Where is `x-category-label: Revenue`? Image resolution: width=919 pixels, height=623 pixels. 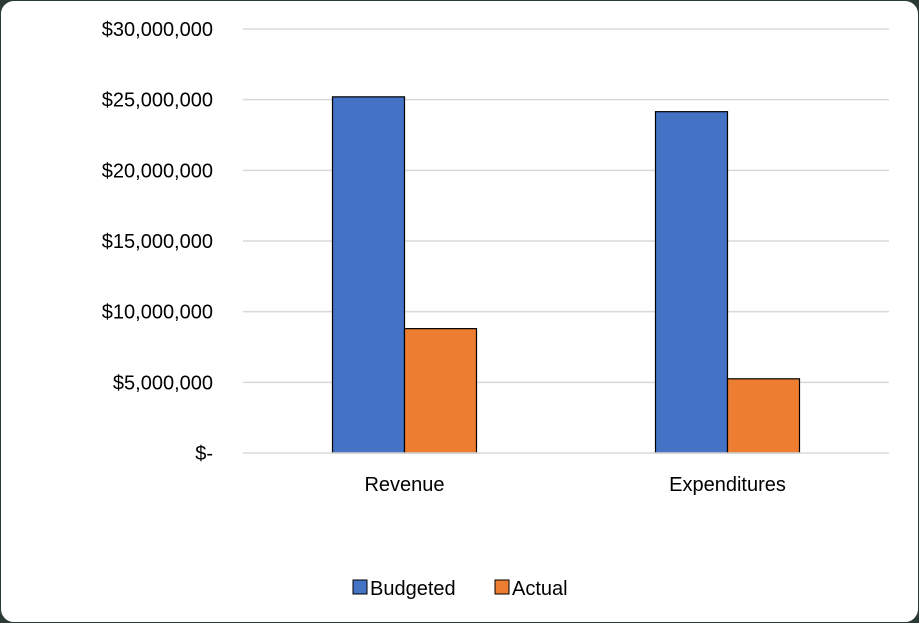
x-category-label: Revenue is located at coordinates (404, 485).